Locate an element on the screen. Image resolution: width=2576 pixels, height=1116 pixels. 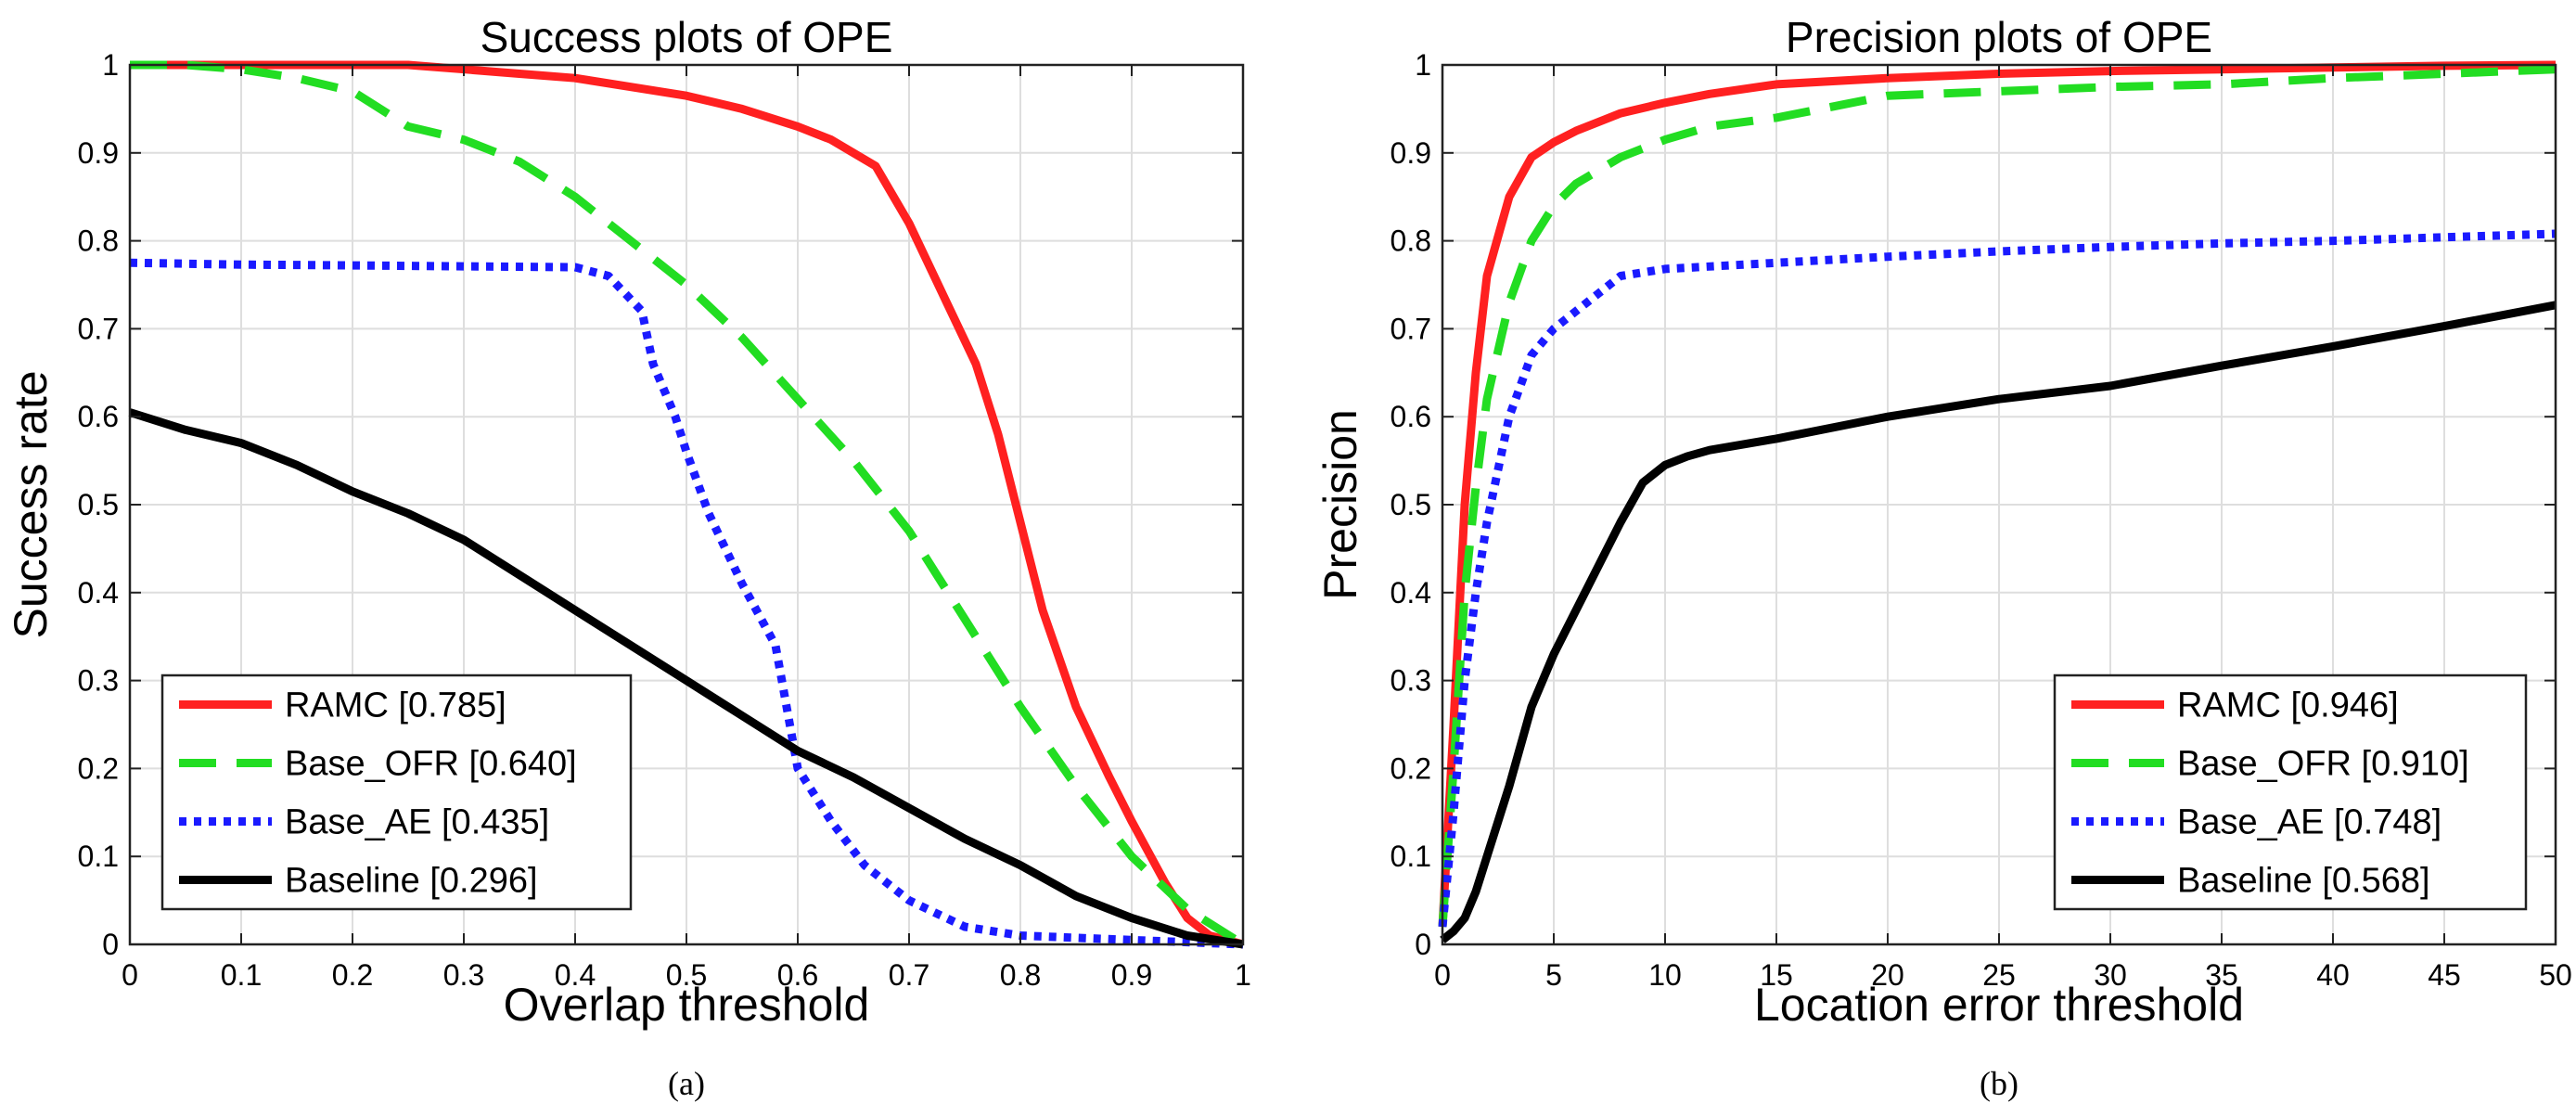
x-tick-label: 0.3 is located at coordinates (463, 975).